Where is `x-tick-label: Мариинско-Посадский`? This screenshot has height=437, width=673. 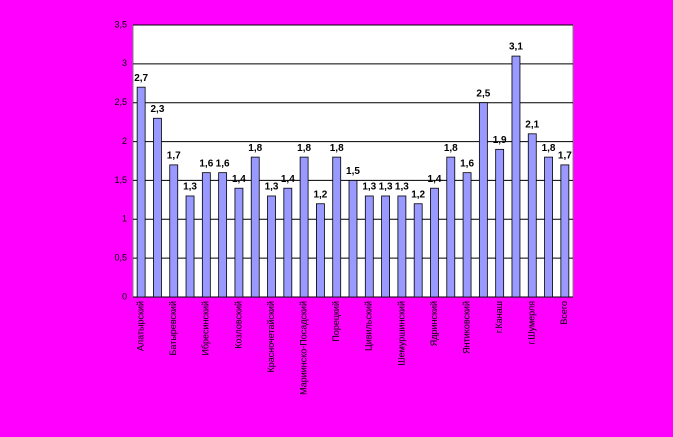
x-tick-label: Мариинско-Посадский is located at coordinates (303, 348).